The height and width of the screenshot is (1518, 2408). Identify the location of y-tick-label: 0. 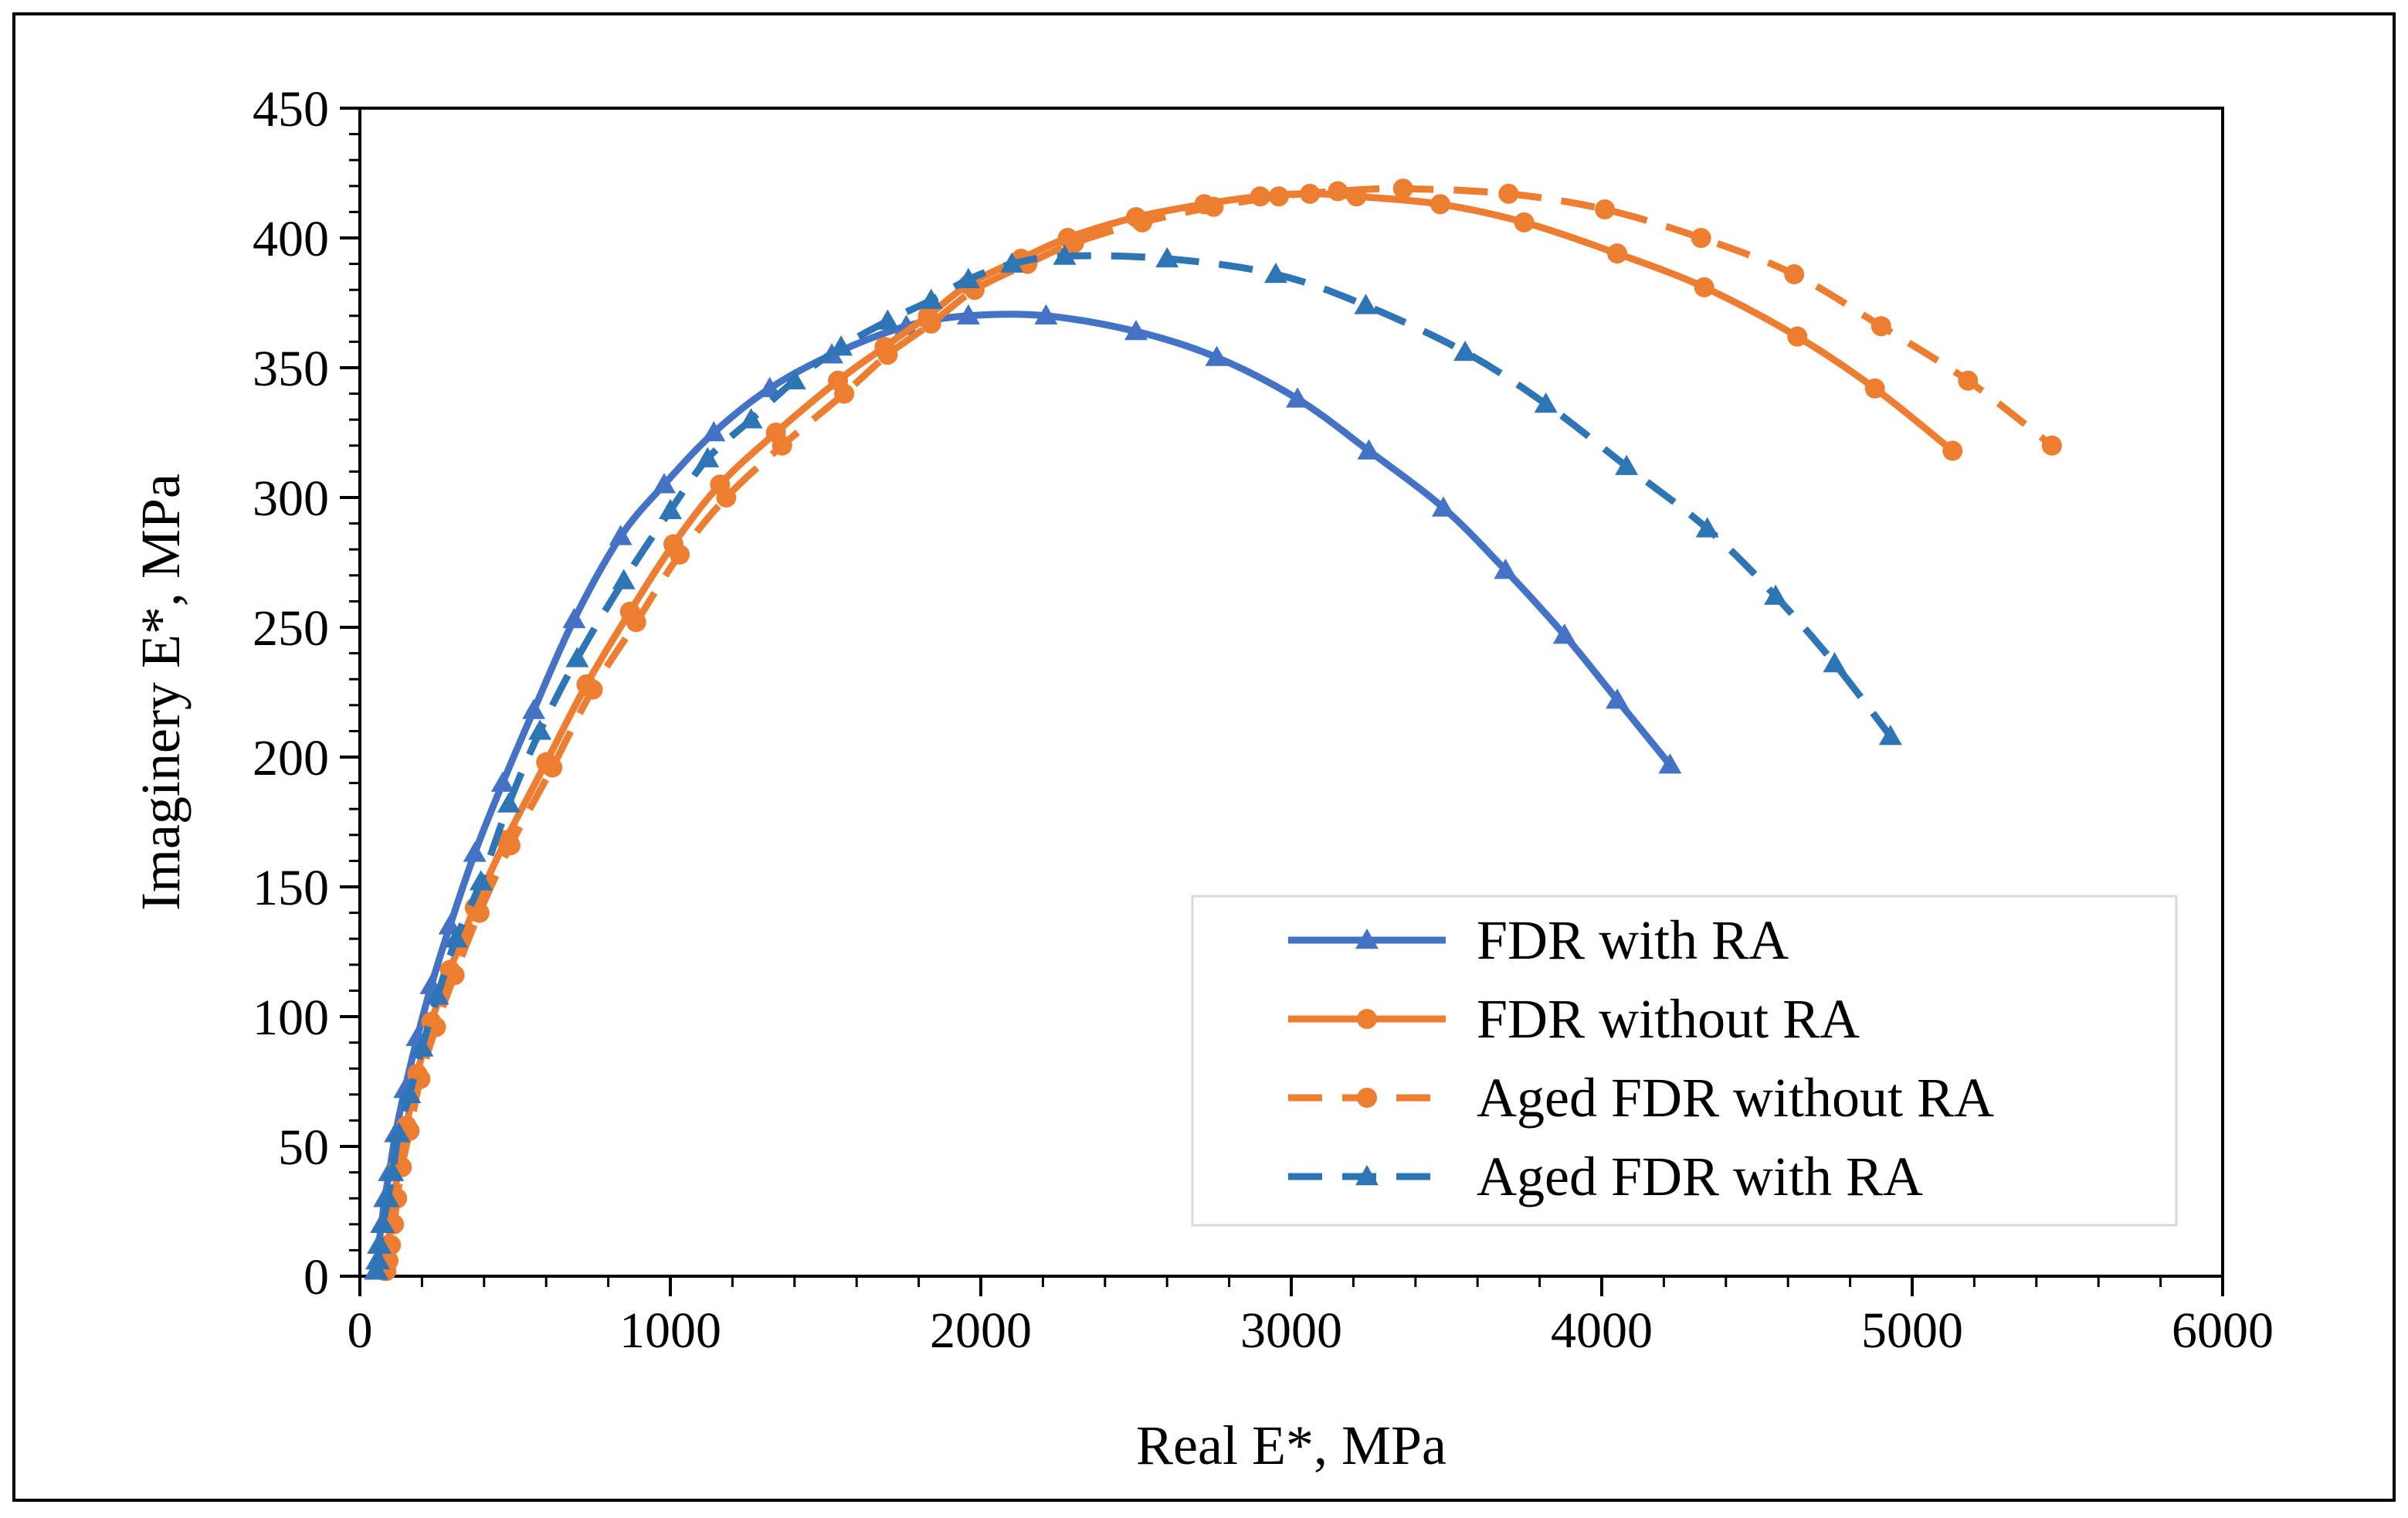
(316, 1277).